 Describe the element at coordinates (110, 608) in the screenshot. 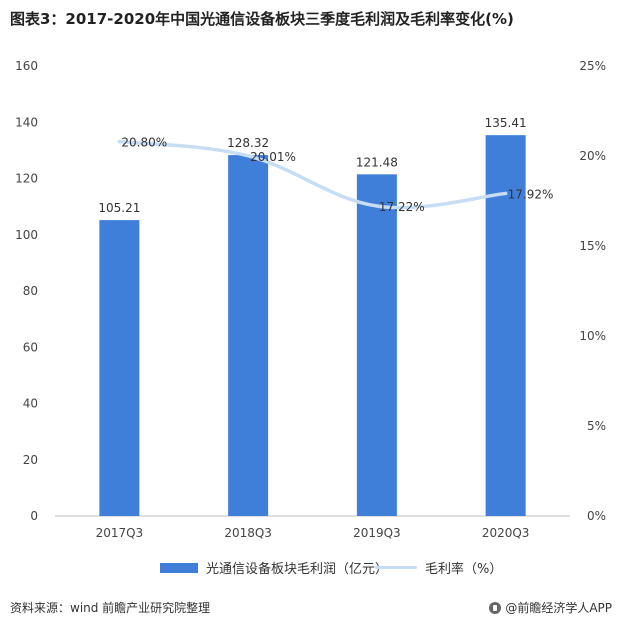

I see `source-note: 资料来源：wind 前瞻产业研究院整理` at that location.